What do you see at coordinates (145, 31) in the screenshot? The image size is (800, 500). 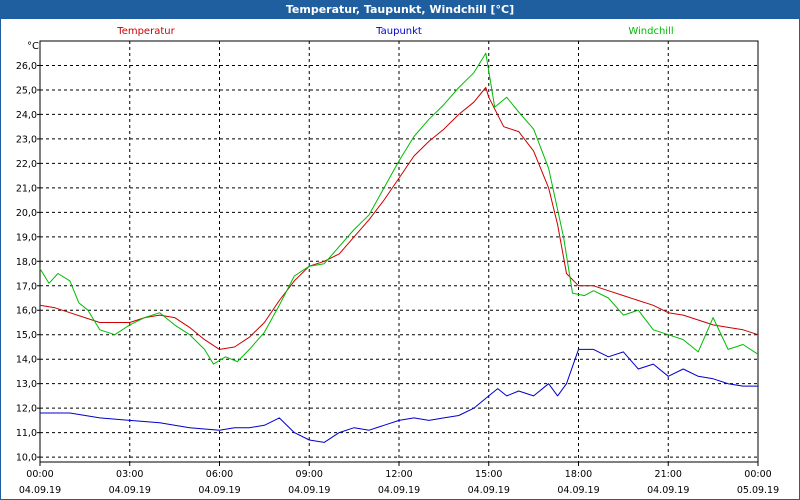 I see `legend-entry-temperatur: Temperatur` at bounding box center [145, 31].